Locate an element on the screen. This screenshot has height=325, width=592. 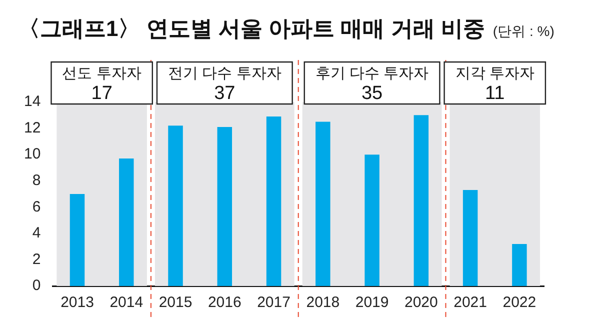
x-tick-label: 2020 is located at coordinates (421, 303).